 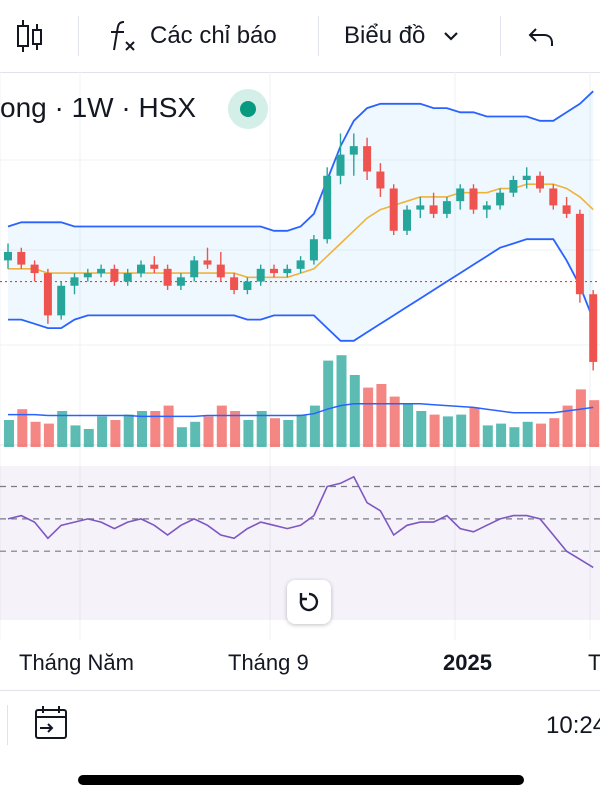 I want to click on chart-menu-label: Biểu đồ, so click(x=385, y=35).